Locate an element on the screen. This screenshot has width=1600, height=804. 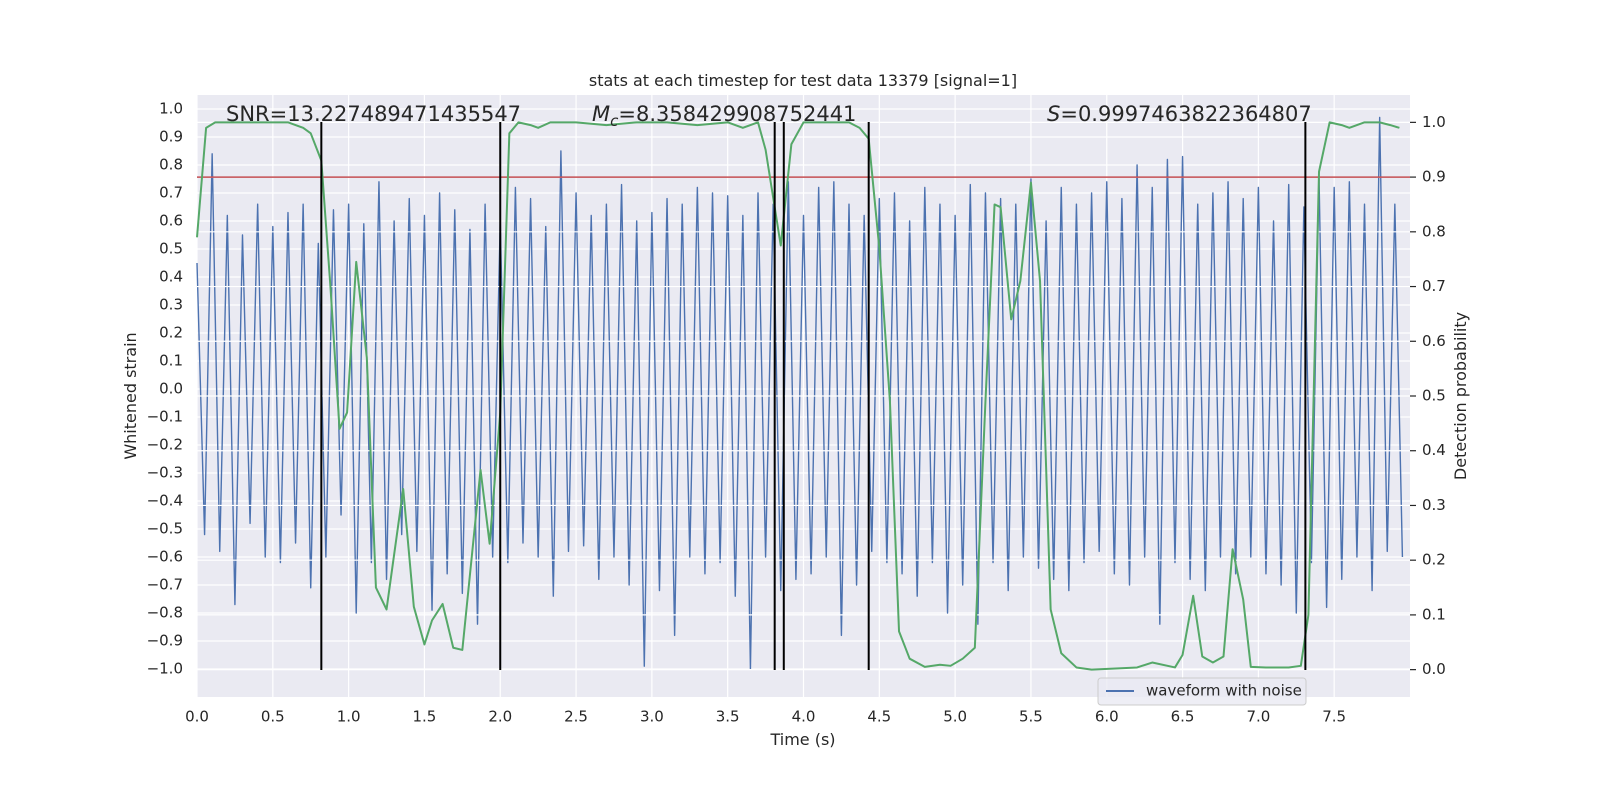
x-tick-label: 4.0 is located at coordinates (804, 717).